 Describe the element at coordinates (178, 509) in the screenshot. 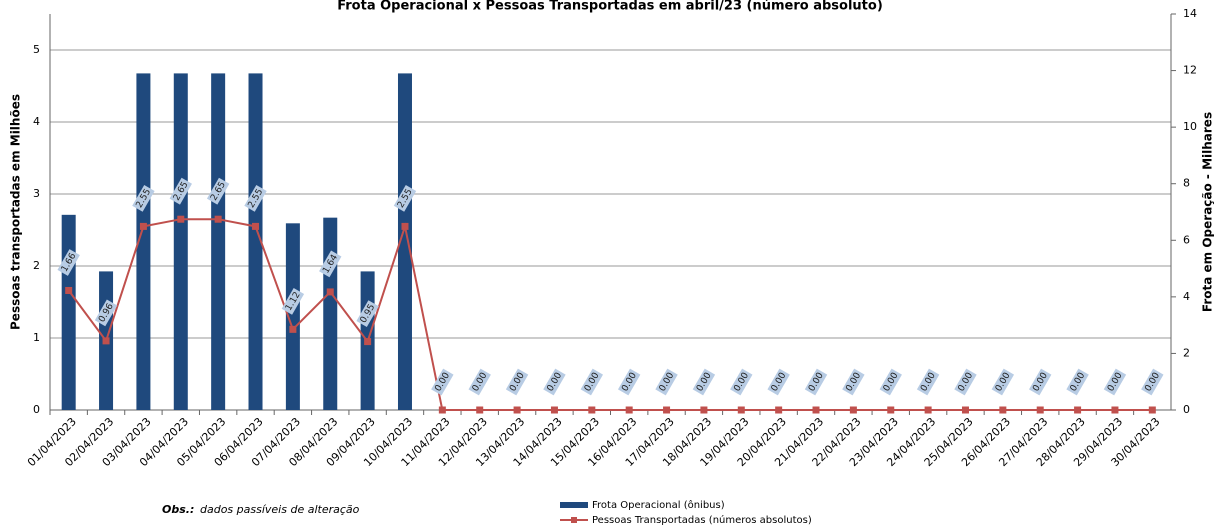

I see `note-label: Obs.:` at that location.